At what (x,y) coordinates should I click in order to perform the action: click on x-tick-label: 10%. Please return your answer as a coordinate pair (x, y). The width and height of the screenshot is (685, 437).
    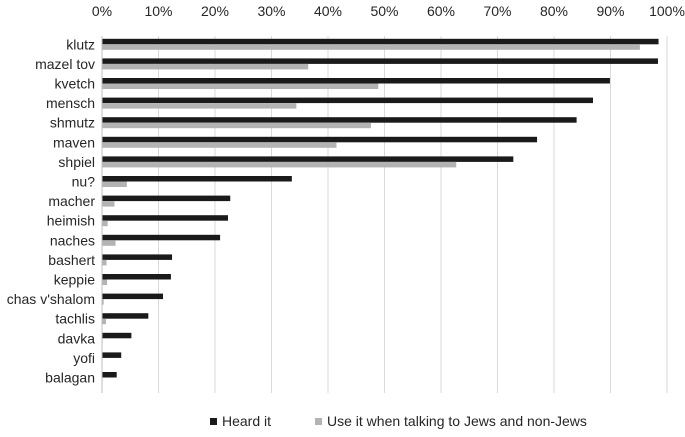
    Looking at the image, I should click on (158, 11).